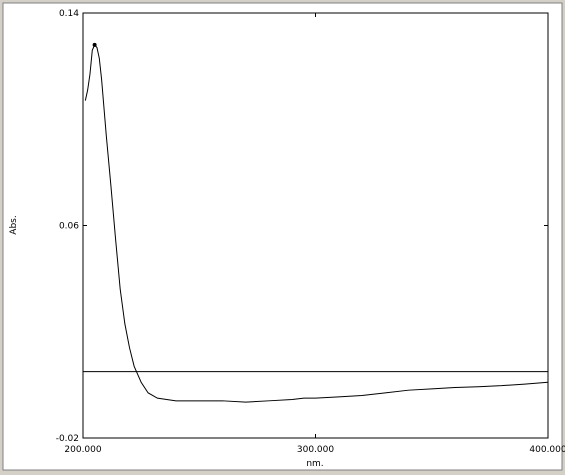  Describe the element at coordinates (82, 450) in the screenshot. I see `x-tick-label: 200.000` at that location.